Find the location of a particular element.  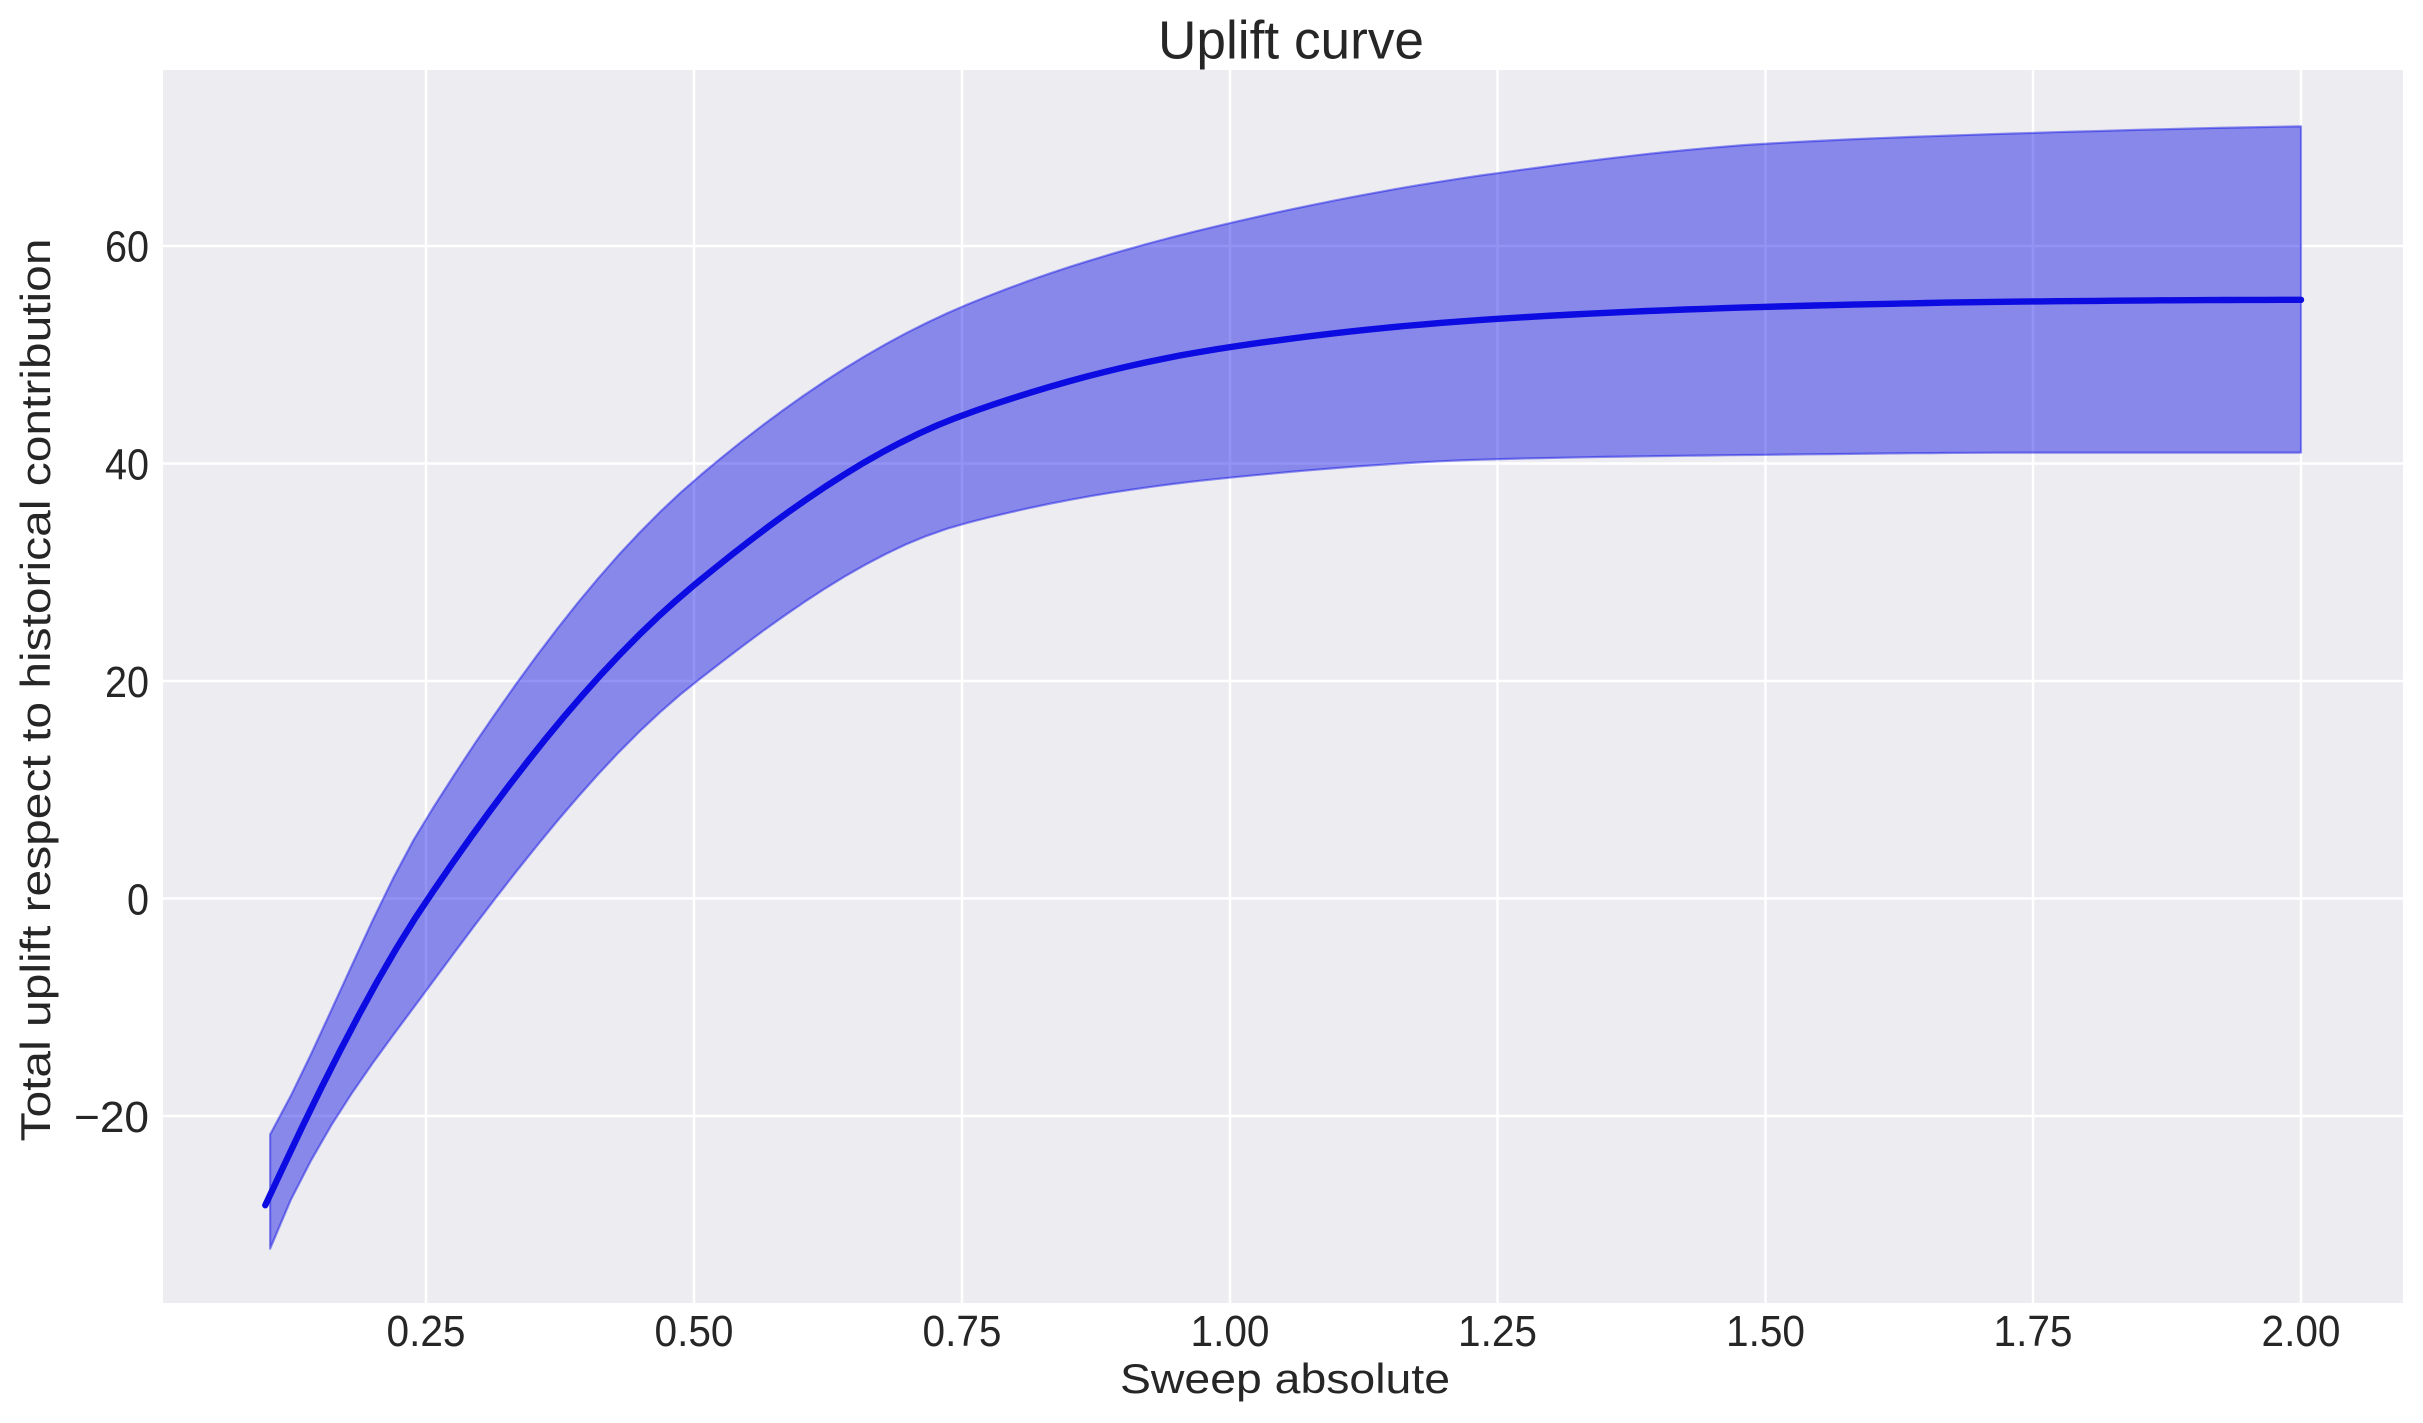

svg-text: 0.25 is located at coordinates (426, 1331).